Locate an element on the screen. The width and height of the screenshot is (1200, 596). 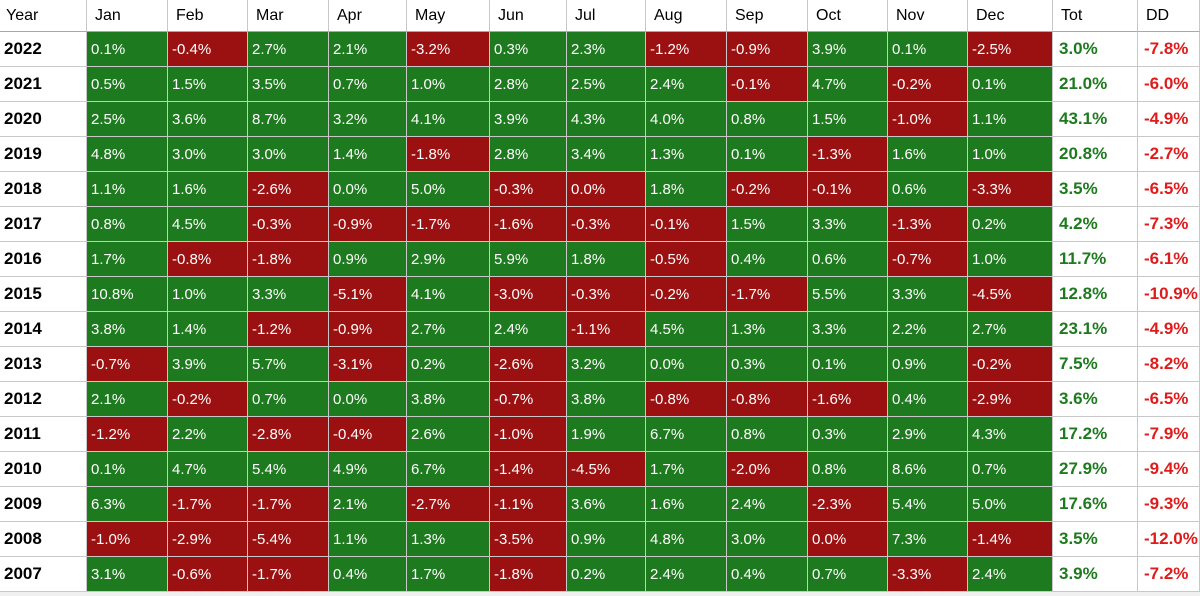
total-cell: 4.2% is located at coordinates (1095, 224).